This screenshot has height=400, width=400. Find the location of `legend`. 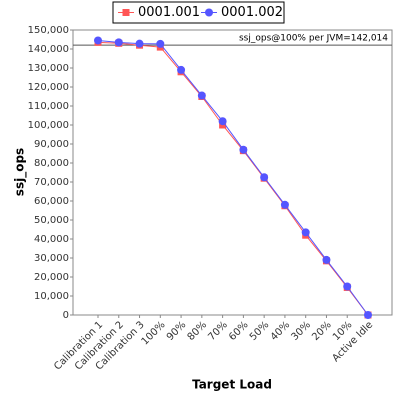

legend is located at coordinates (198, 12).